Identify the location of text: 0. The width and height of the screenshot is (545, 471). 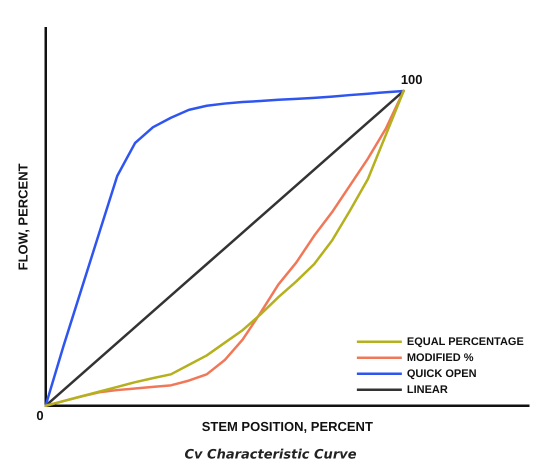
(40, 415).